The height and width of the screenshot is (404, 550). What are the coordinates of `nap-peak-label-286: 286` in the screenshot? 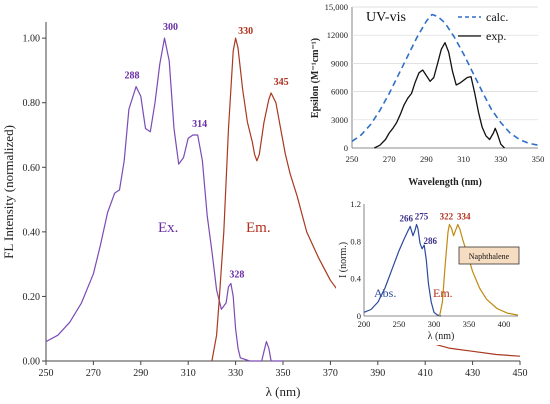 It's located at (430, 241).